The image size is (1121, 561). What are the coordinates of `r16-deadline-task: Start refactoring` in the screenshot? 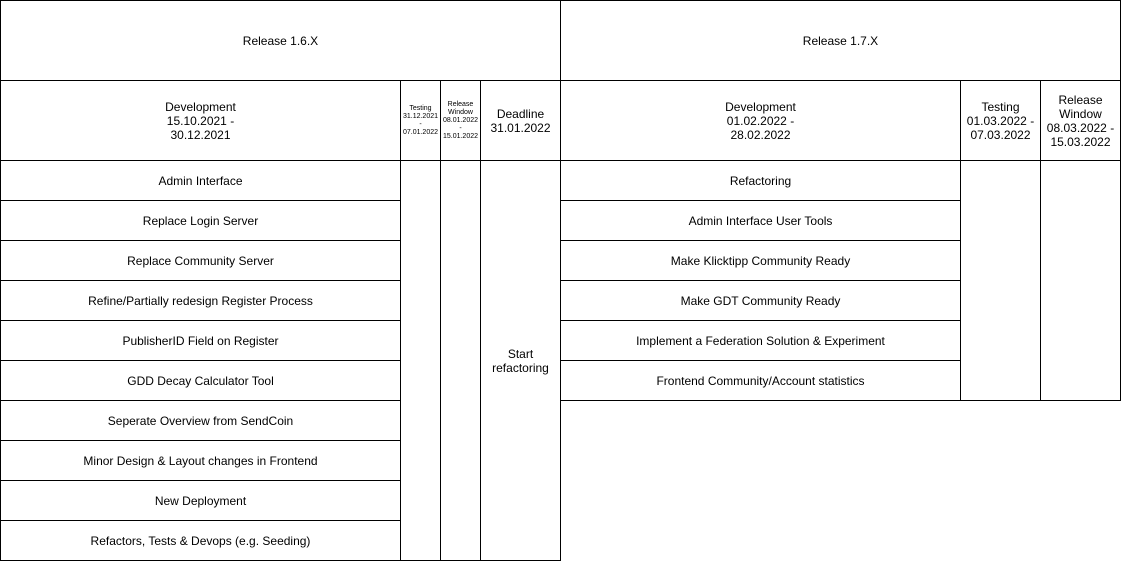 It's located at (520, 360).